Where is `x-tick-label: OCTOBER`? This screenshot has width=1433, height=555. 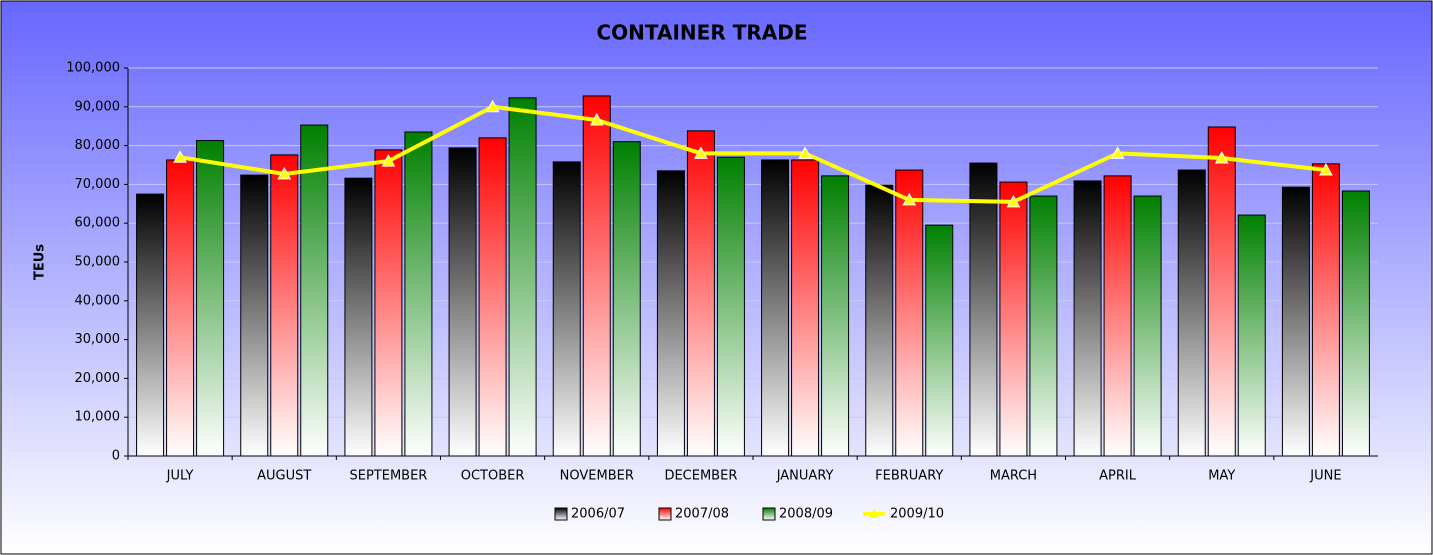 x-tick-label: OCTOBER is located at coordinates (493, 476).